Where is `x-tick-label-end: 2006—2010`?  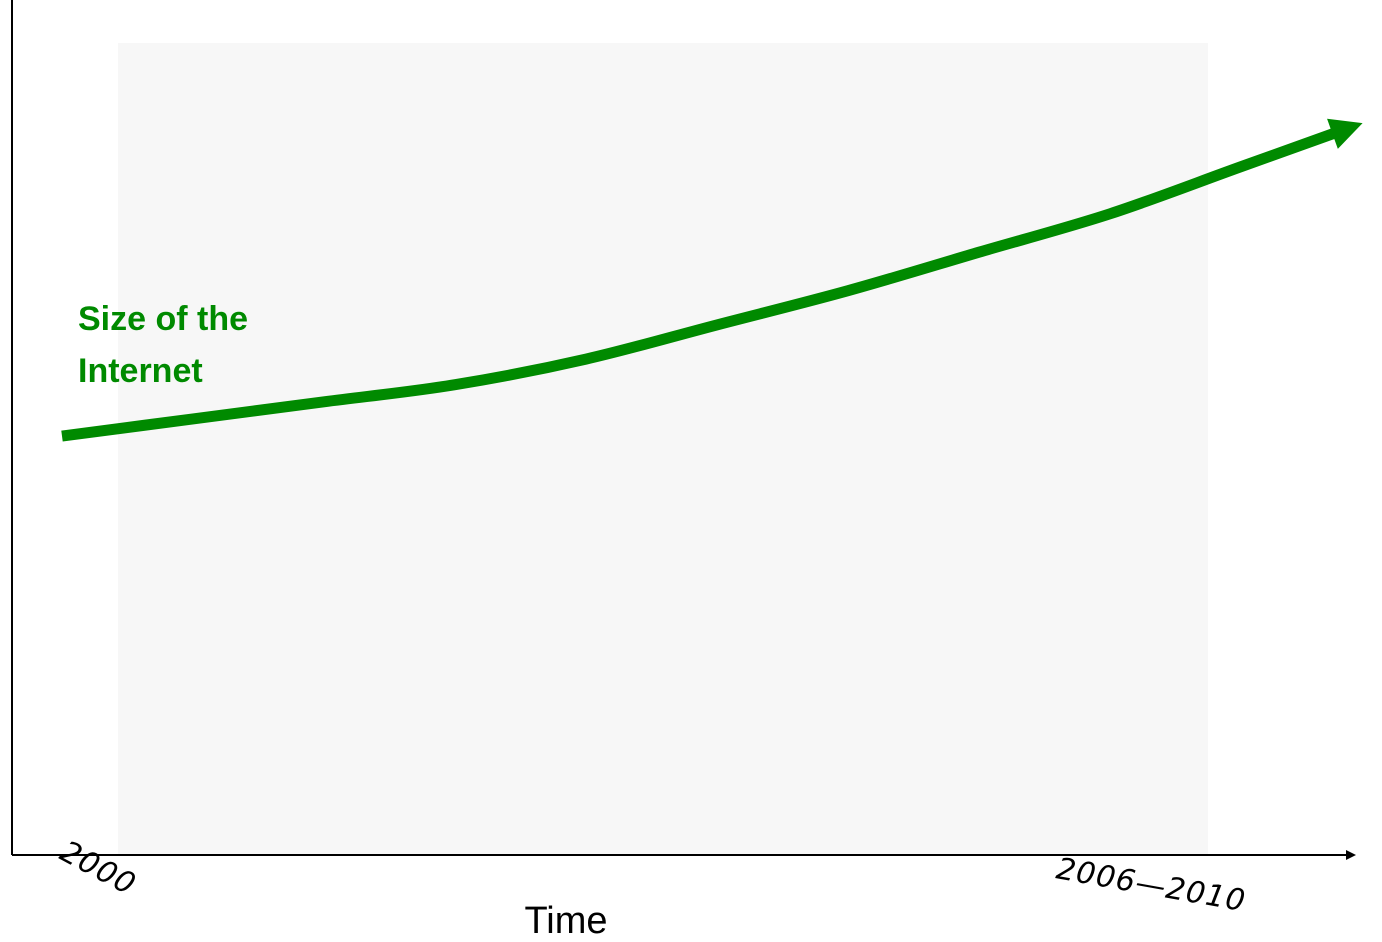
x-tick-label-end: 2006—2010 is located at coordinates (1151, 885).